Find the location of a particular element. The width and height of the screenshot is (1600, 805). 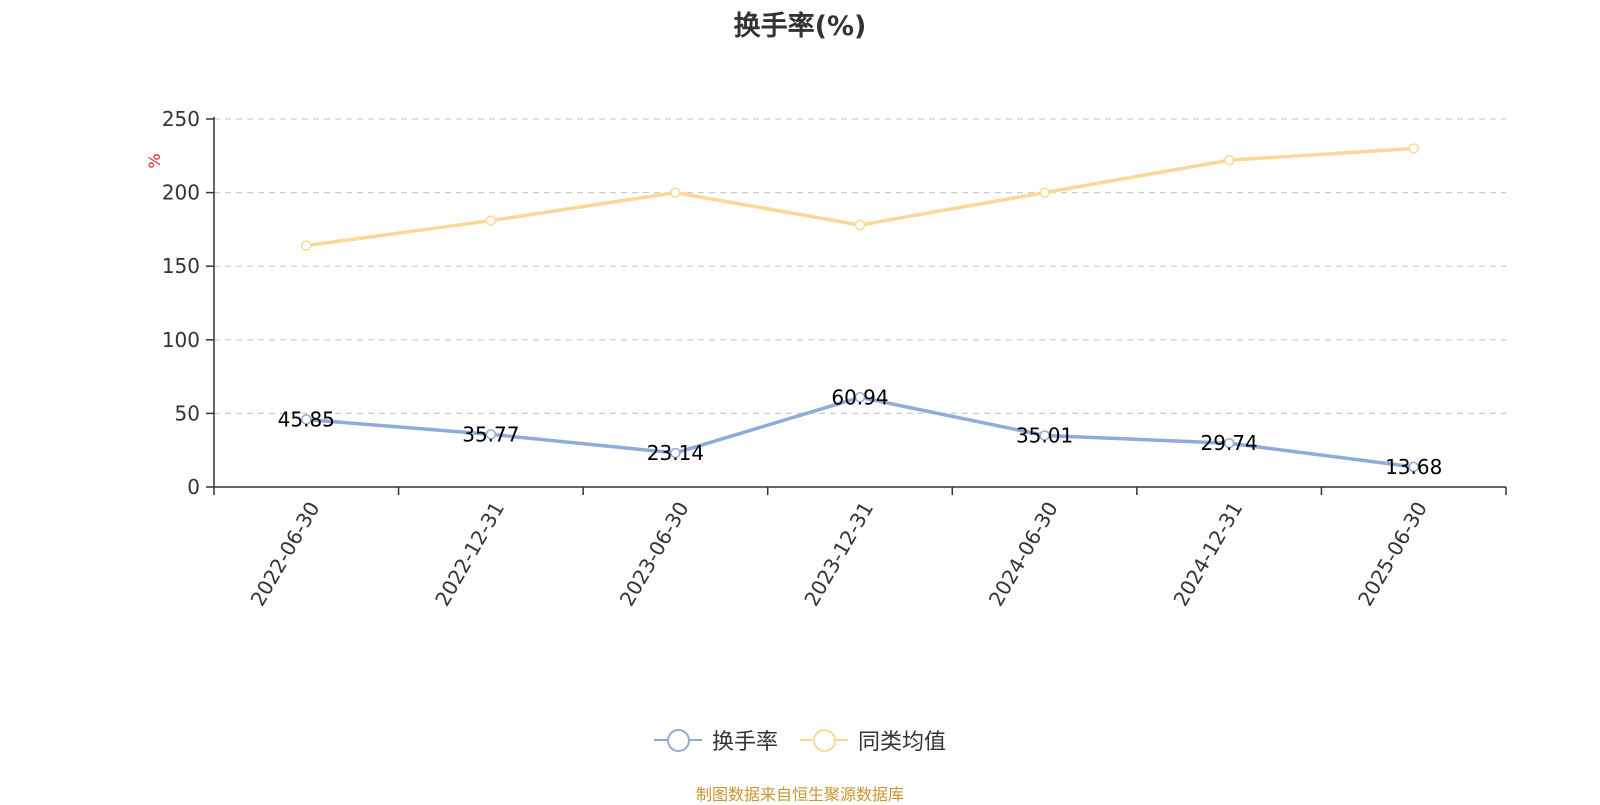

data-label-3: 60.94 is located at coordinates (859, 397).